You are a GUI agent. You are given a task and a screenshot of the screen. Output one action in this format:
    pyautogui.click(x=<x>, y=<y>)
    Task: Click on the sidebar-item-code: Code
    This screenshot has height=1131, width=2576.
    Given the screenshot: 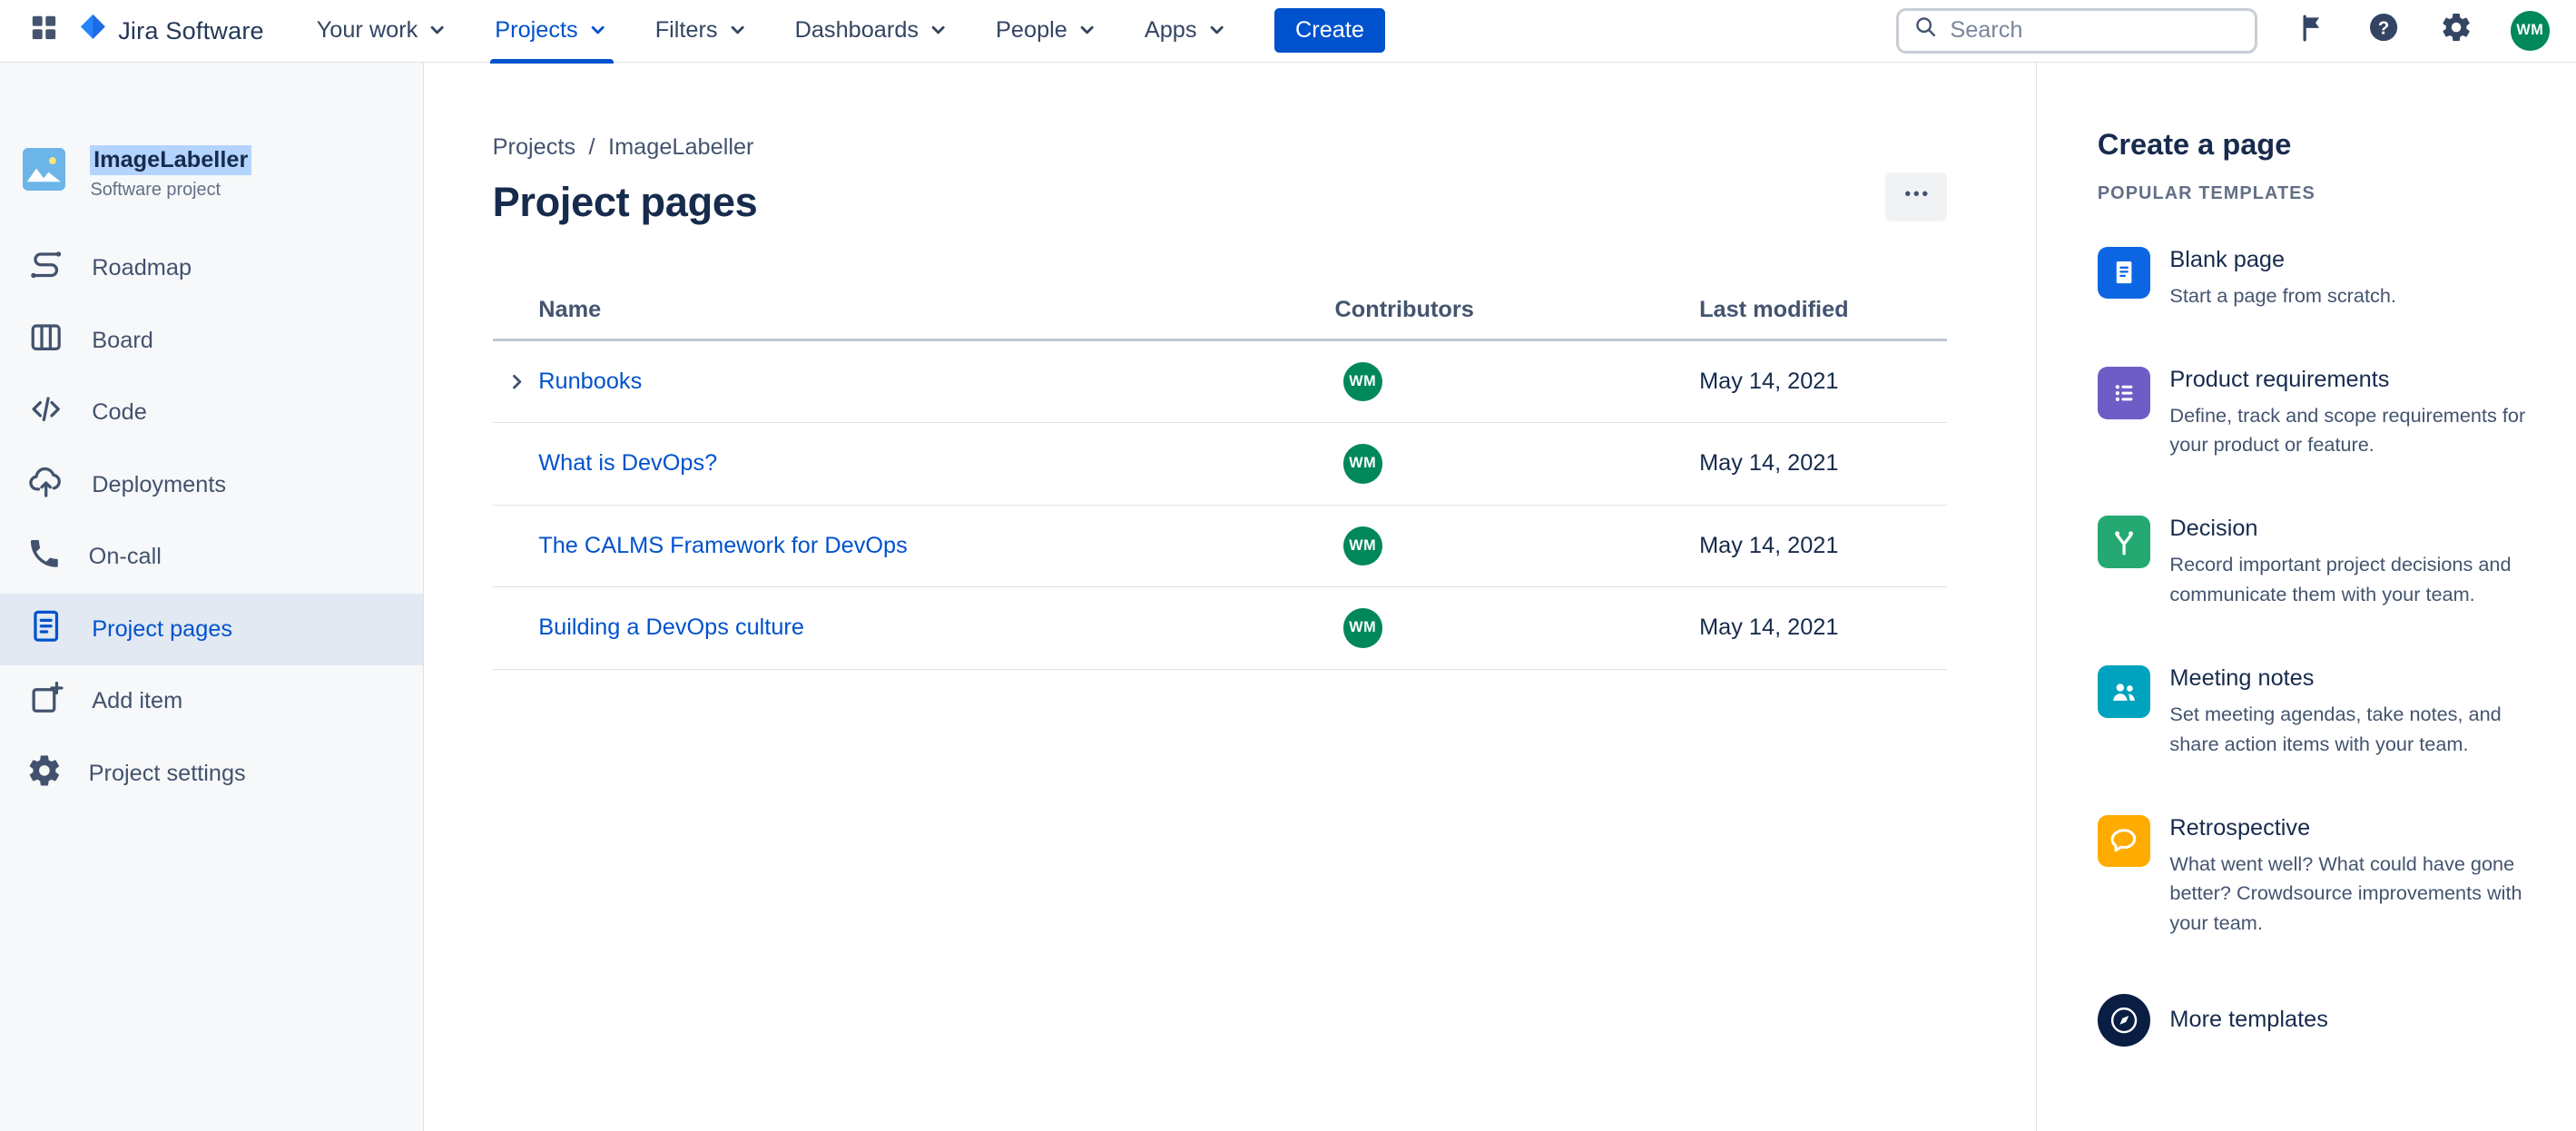 What is the action you would take?
    pyautogui.click(x=211, y=413)
    